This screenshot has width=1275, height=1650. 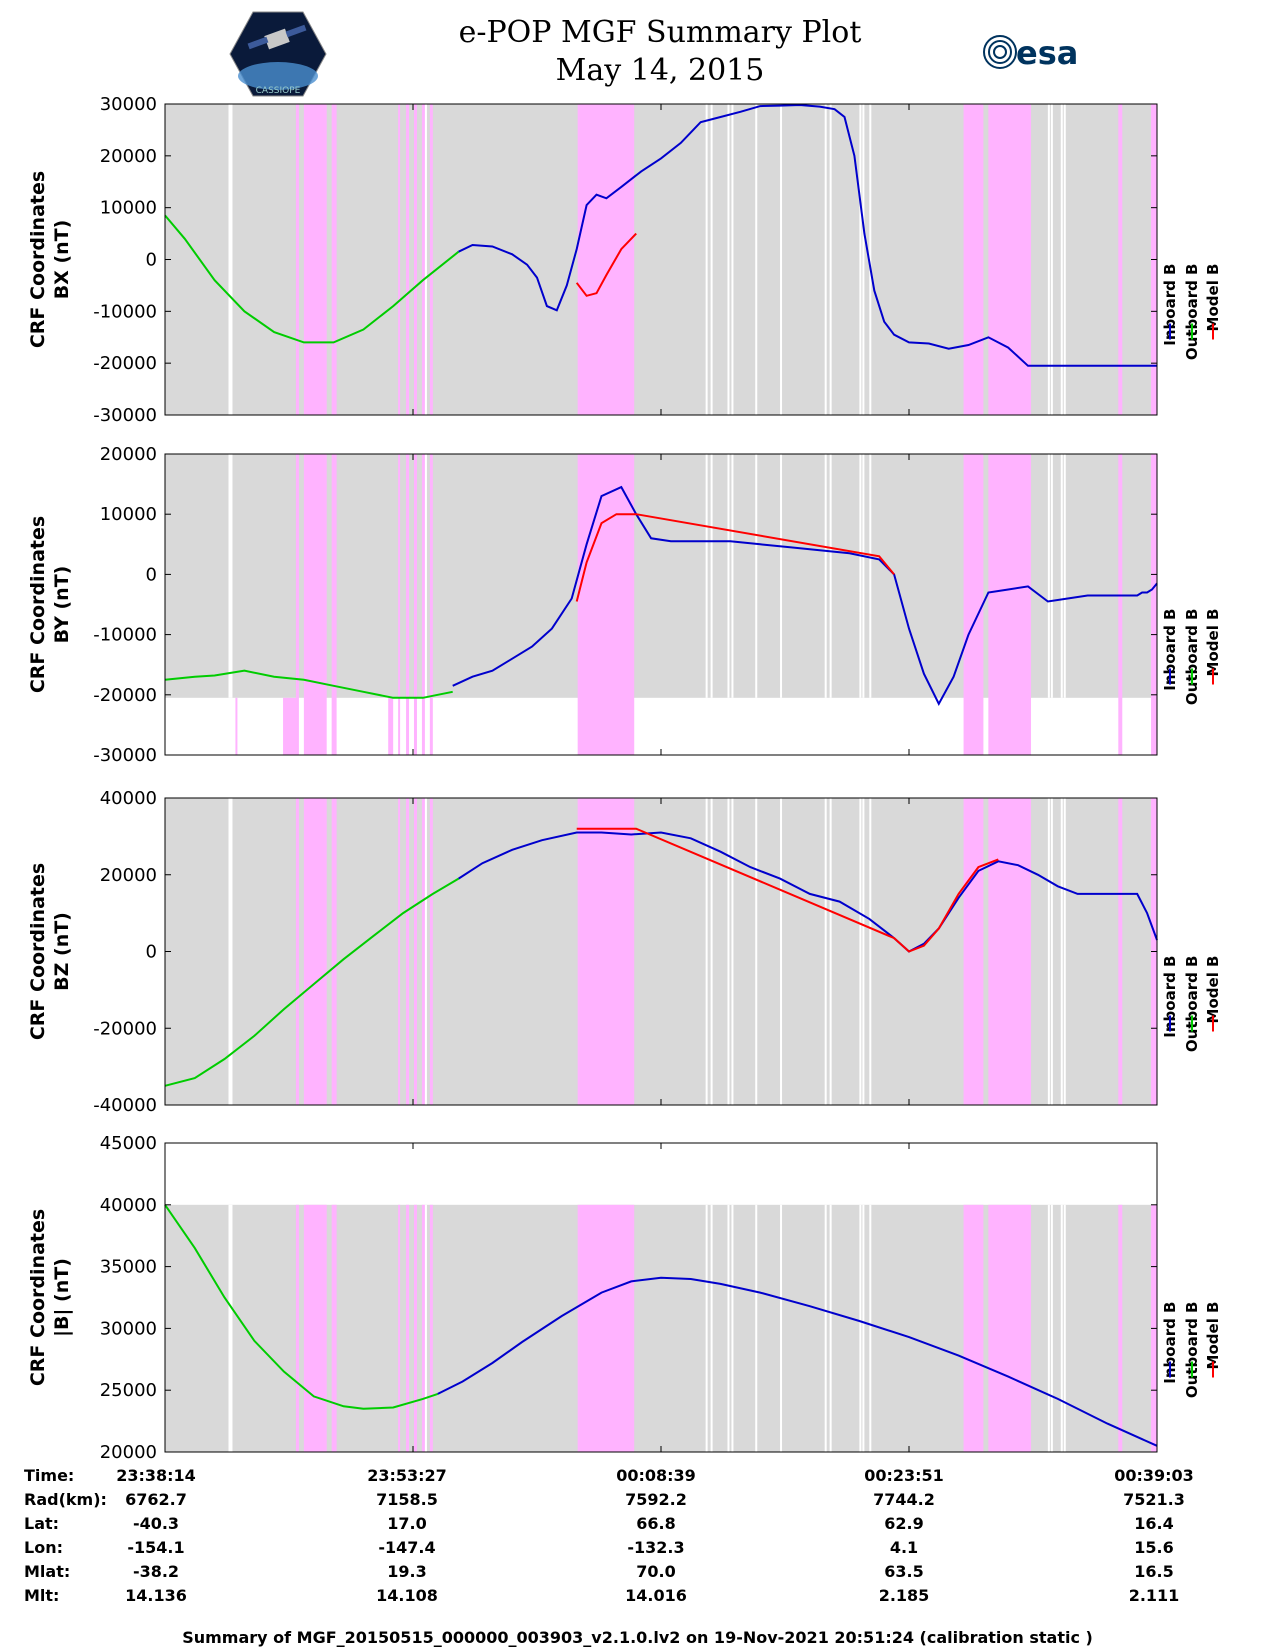 I want to click on info-row: Mlt: 14.136 14.108 14.016 2.185 2.111, so click(x=634, y=1598).